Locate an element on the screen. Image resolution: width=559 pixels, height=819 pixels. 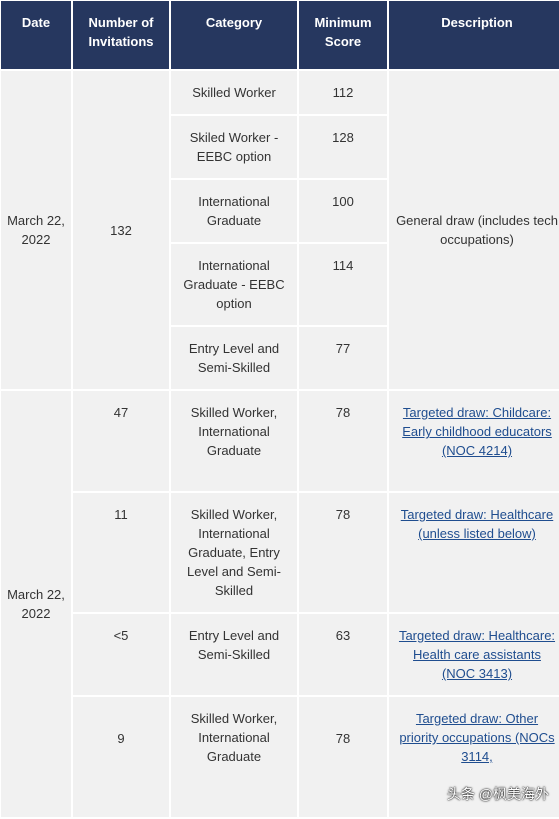
score-cell: 77 is located at coordinates (343, 358).